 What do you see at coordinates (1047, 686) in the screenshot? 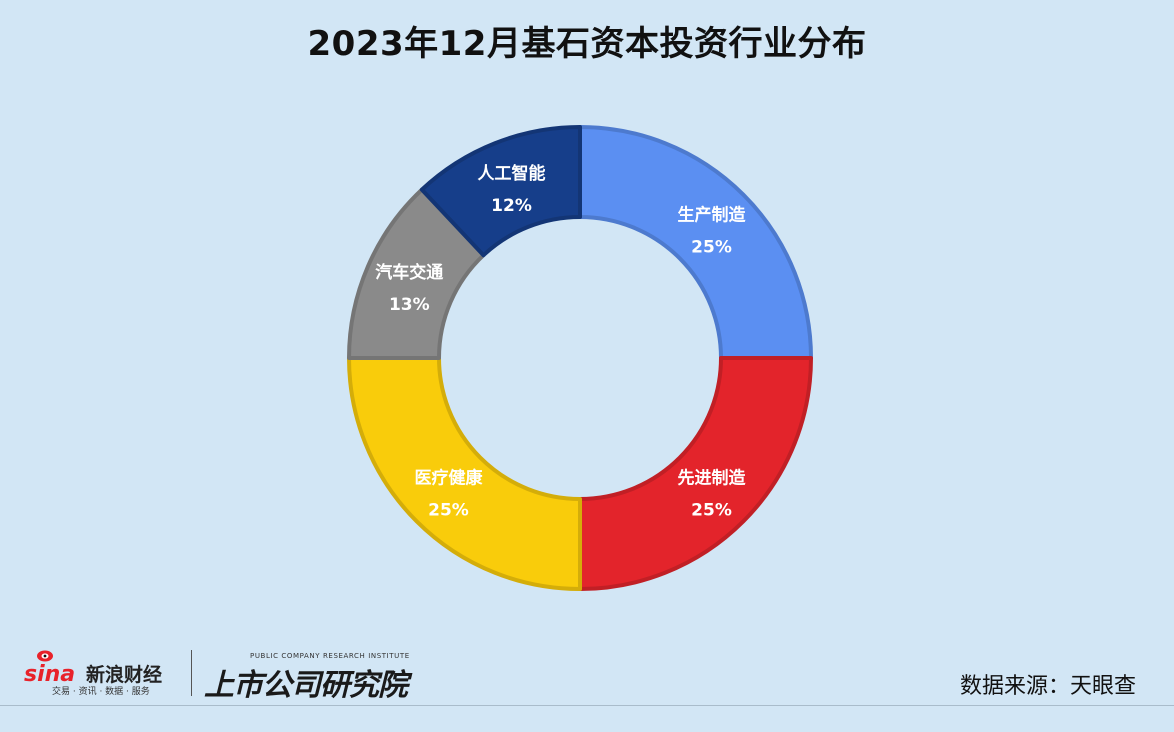
I see `data-source: 数据来源：天眼查` at bounding box center [1047, 686].